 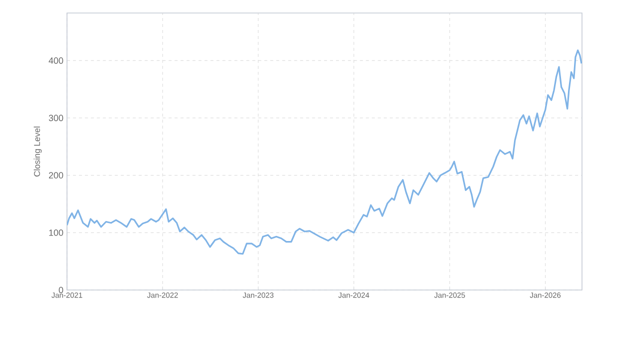 I want to click on y-axis-title: Closing Level, so click(x=38, y=151).